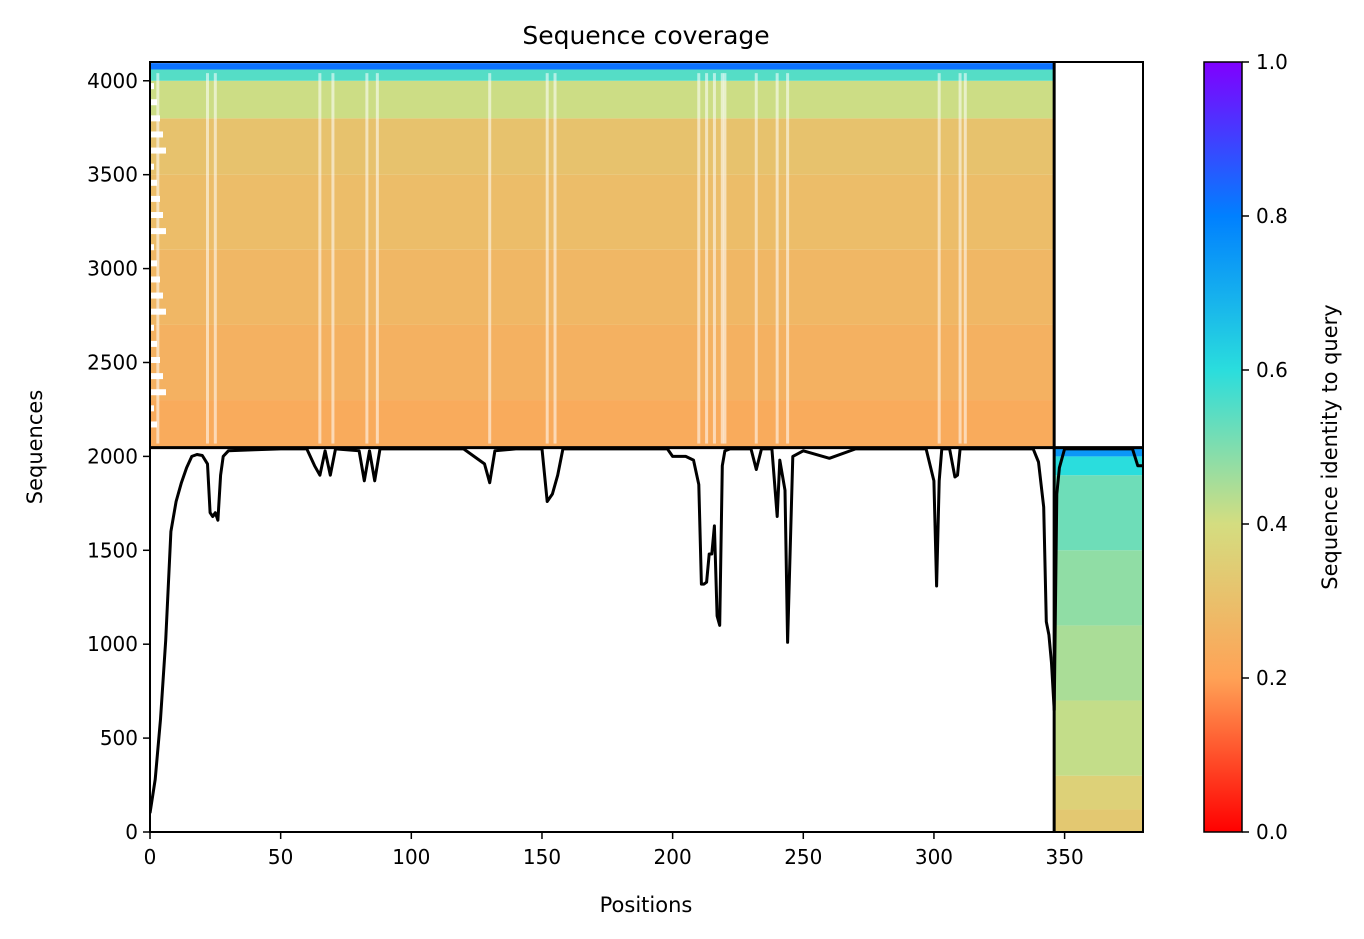  What do you see at coordinates (112, 550) in the screenshot?
I see `y-tick-label: 1500` at bounding box center [112, 550].